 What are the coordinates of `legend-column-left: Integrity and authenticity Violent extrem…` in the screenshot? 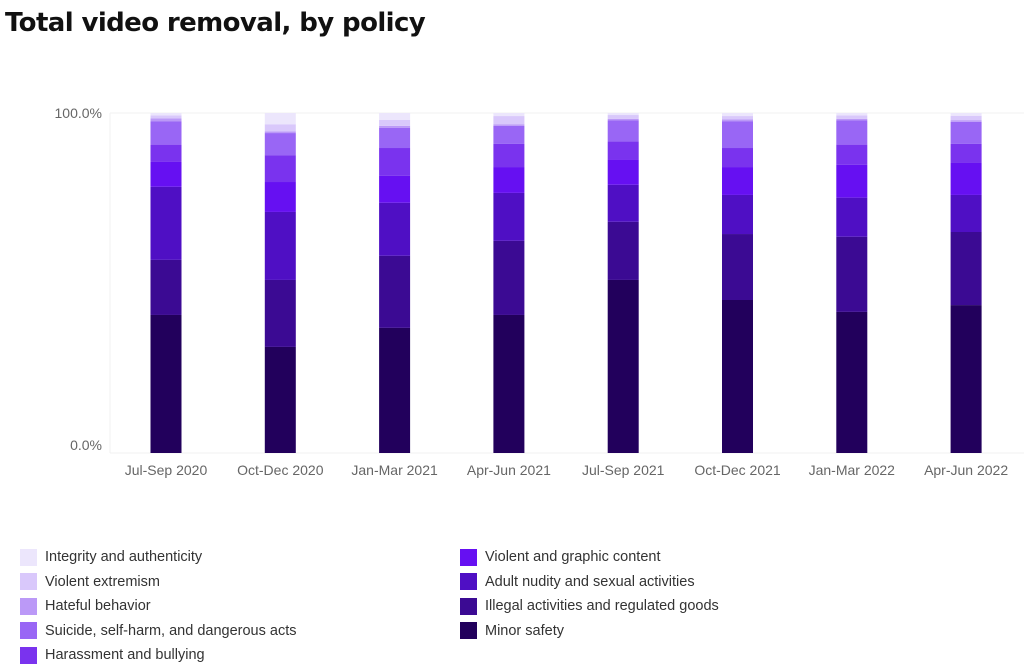 It's located at (158, 606).